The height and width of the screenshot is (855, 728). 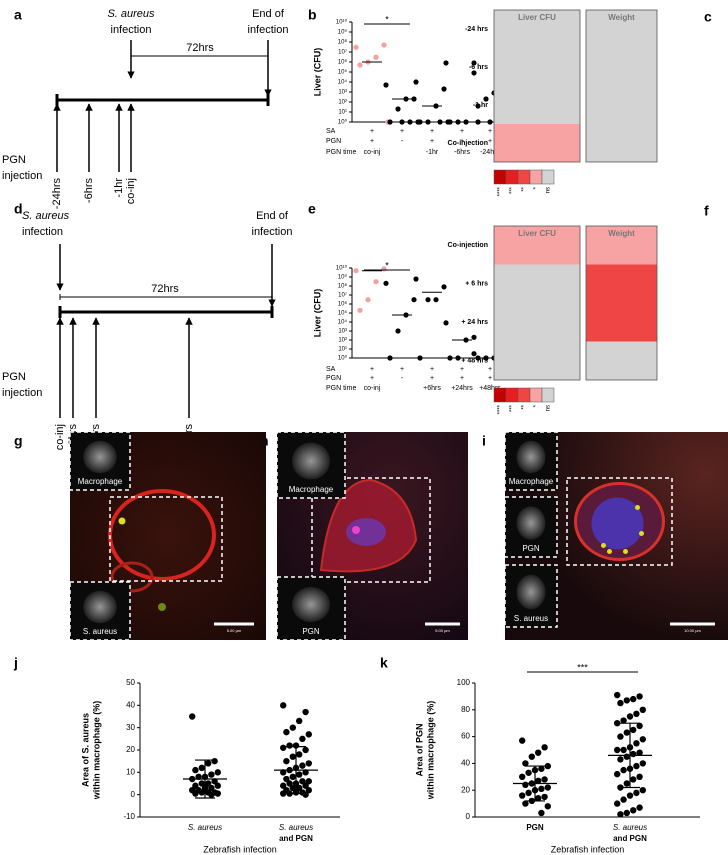 I want to click on end-label: End of, so click(x=268, y=14).